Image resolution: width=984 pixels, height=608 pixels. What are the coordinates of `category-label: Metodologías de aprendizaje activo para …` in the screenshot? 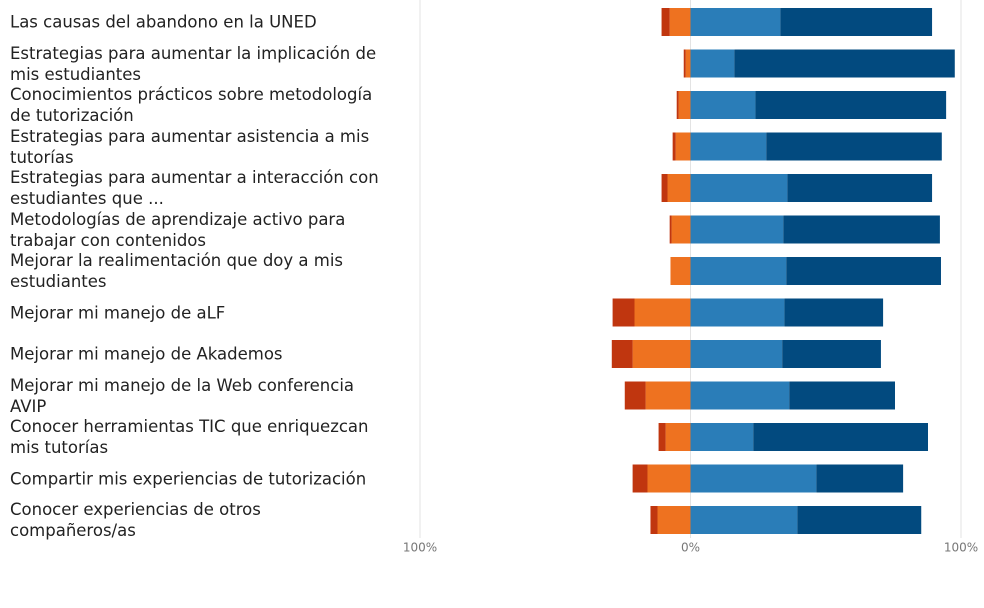 It's located at (178, 229).